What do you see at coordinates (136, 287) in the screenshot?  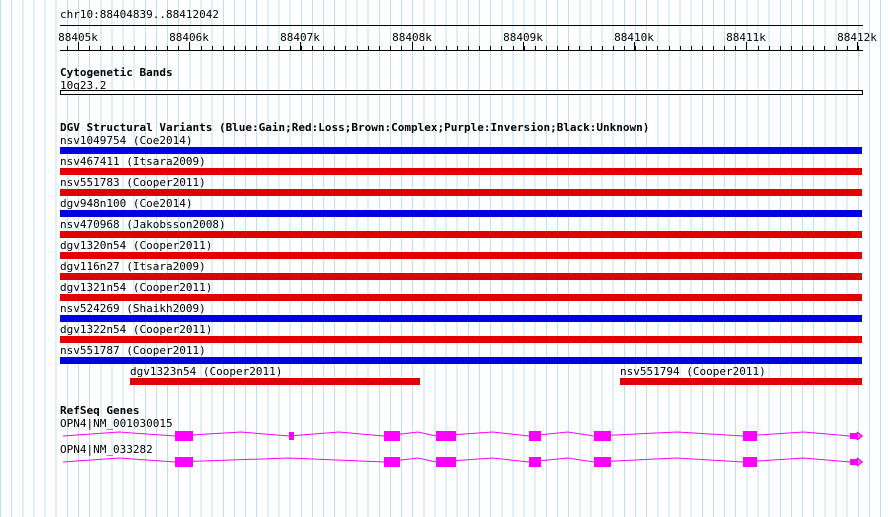 I see `dgv-variant-label: dgv1321n54 (Cooper2011)` at bounding box center [136, 287].